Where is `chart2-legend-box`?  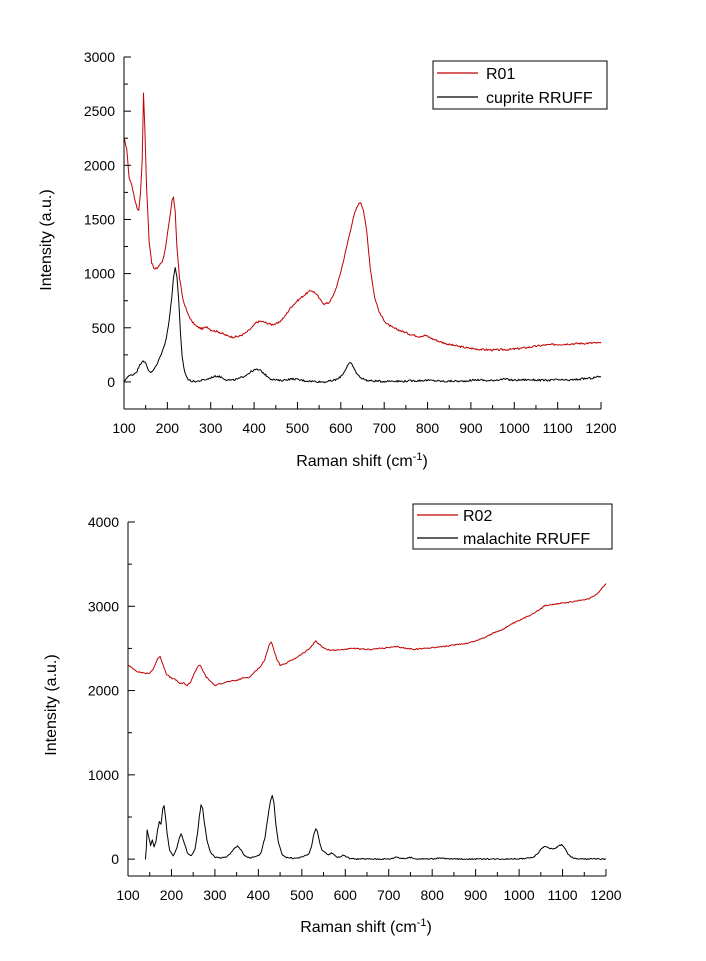 chart2-legend-box is located at coordinates (512, 526).